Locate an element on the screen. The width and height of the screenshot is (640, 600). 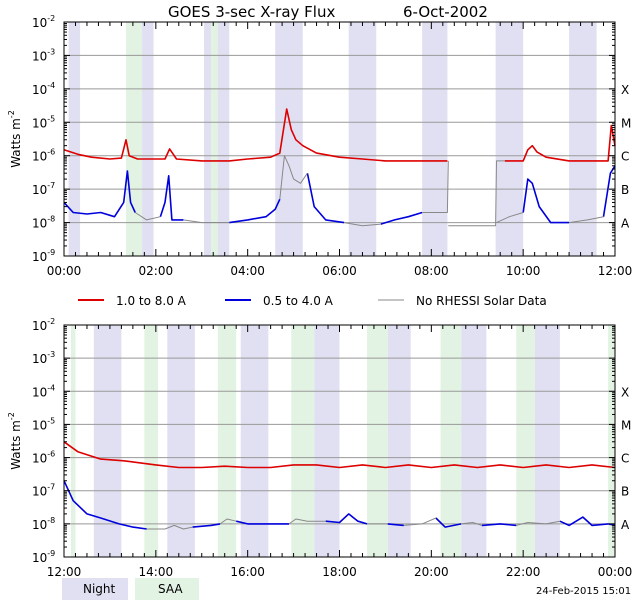
chart-date: 6-Oct-2002 is located at coordinates (445, 12).